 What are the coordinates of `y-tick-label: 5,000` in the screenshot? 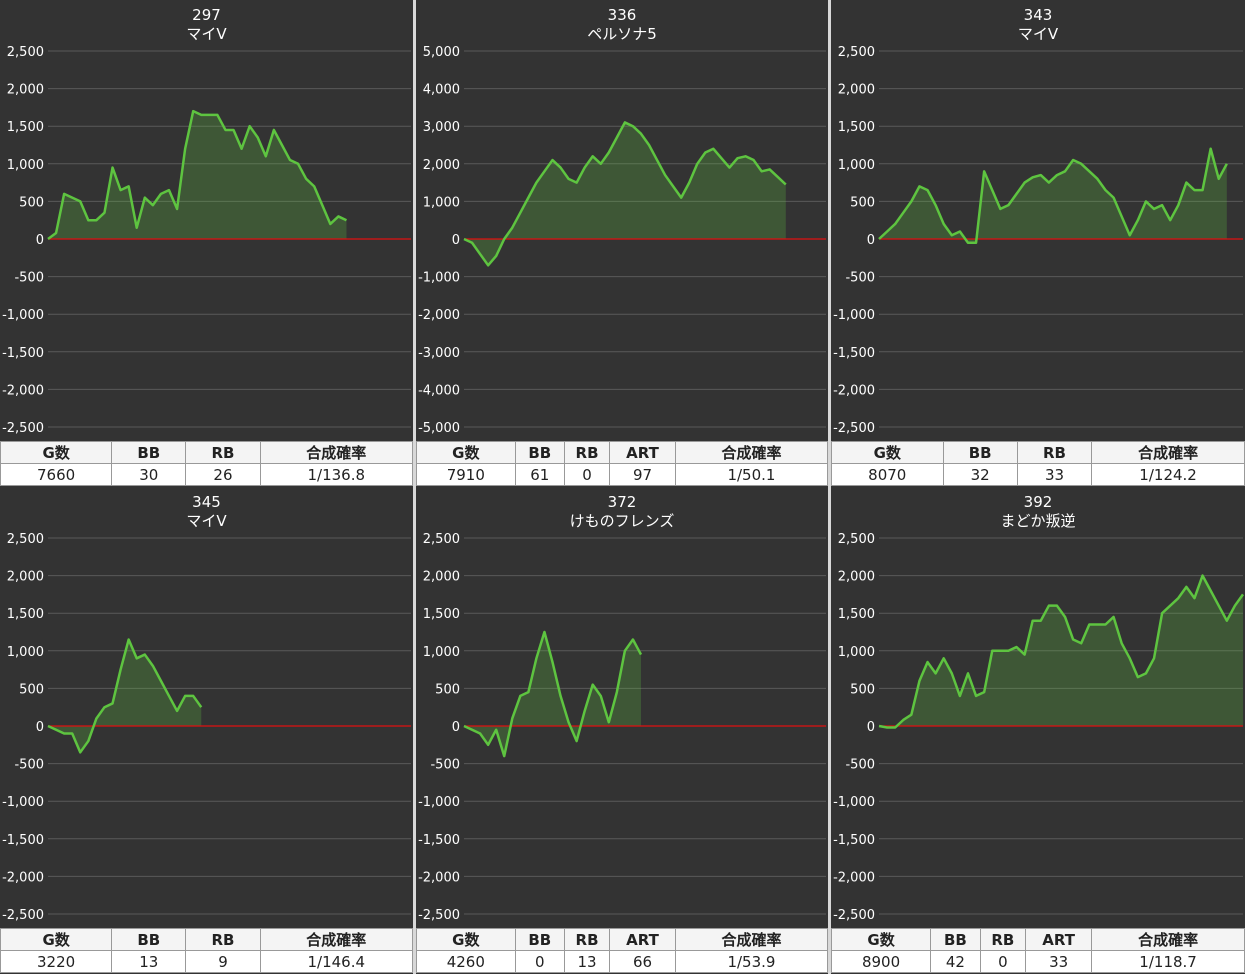 It's located at (441, 52).